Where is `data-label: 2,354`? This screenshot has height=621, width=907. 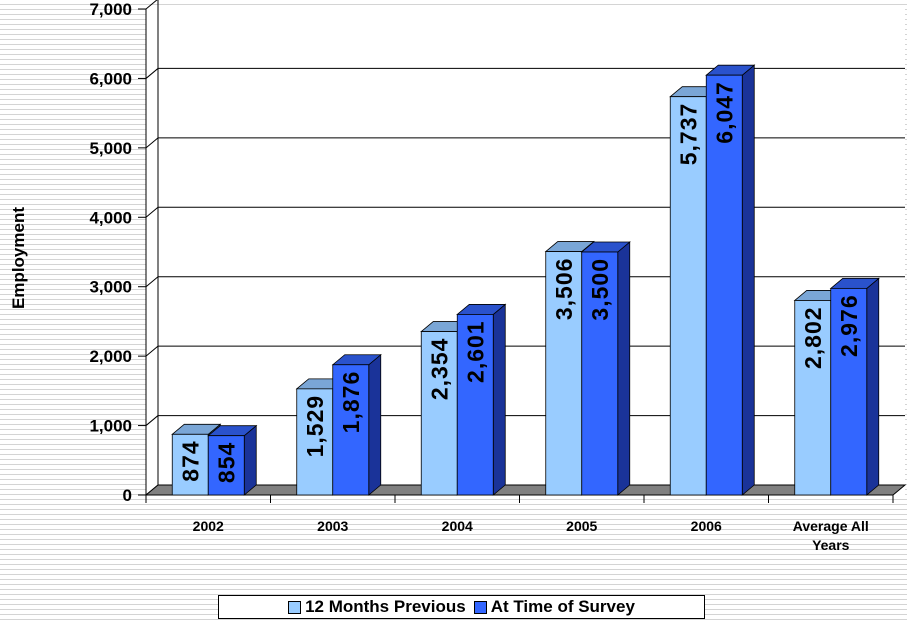
data-label: 2,354 is located at coordinates (439, 369).